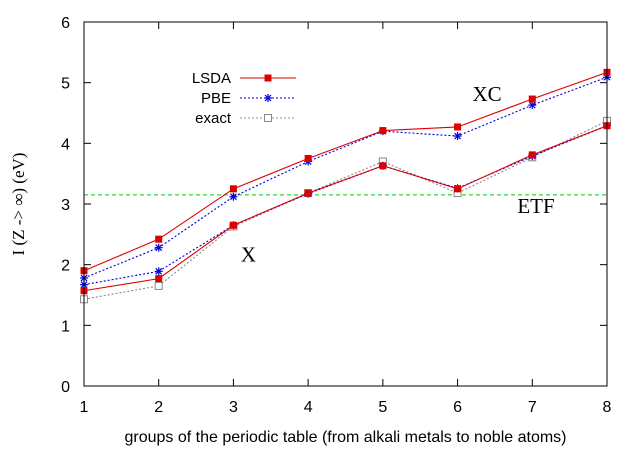  What do you see at coordinates (248, 98) in the screenshot?
I see `legend-item-pbe: PBE` at bounding box center [248, 98].